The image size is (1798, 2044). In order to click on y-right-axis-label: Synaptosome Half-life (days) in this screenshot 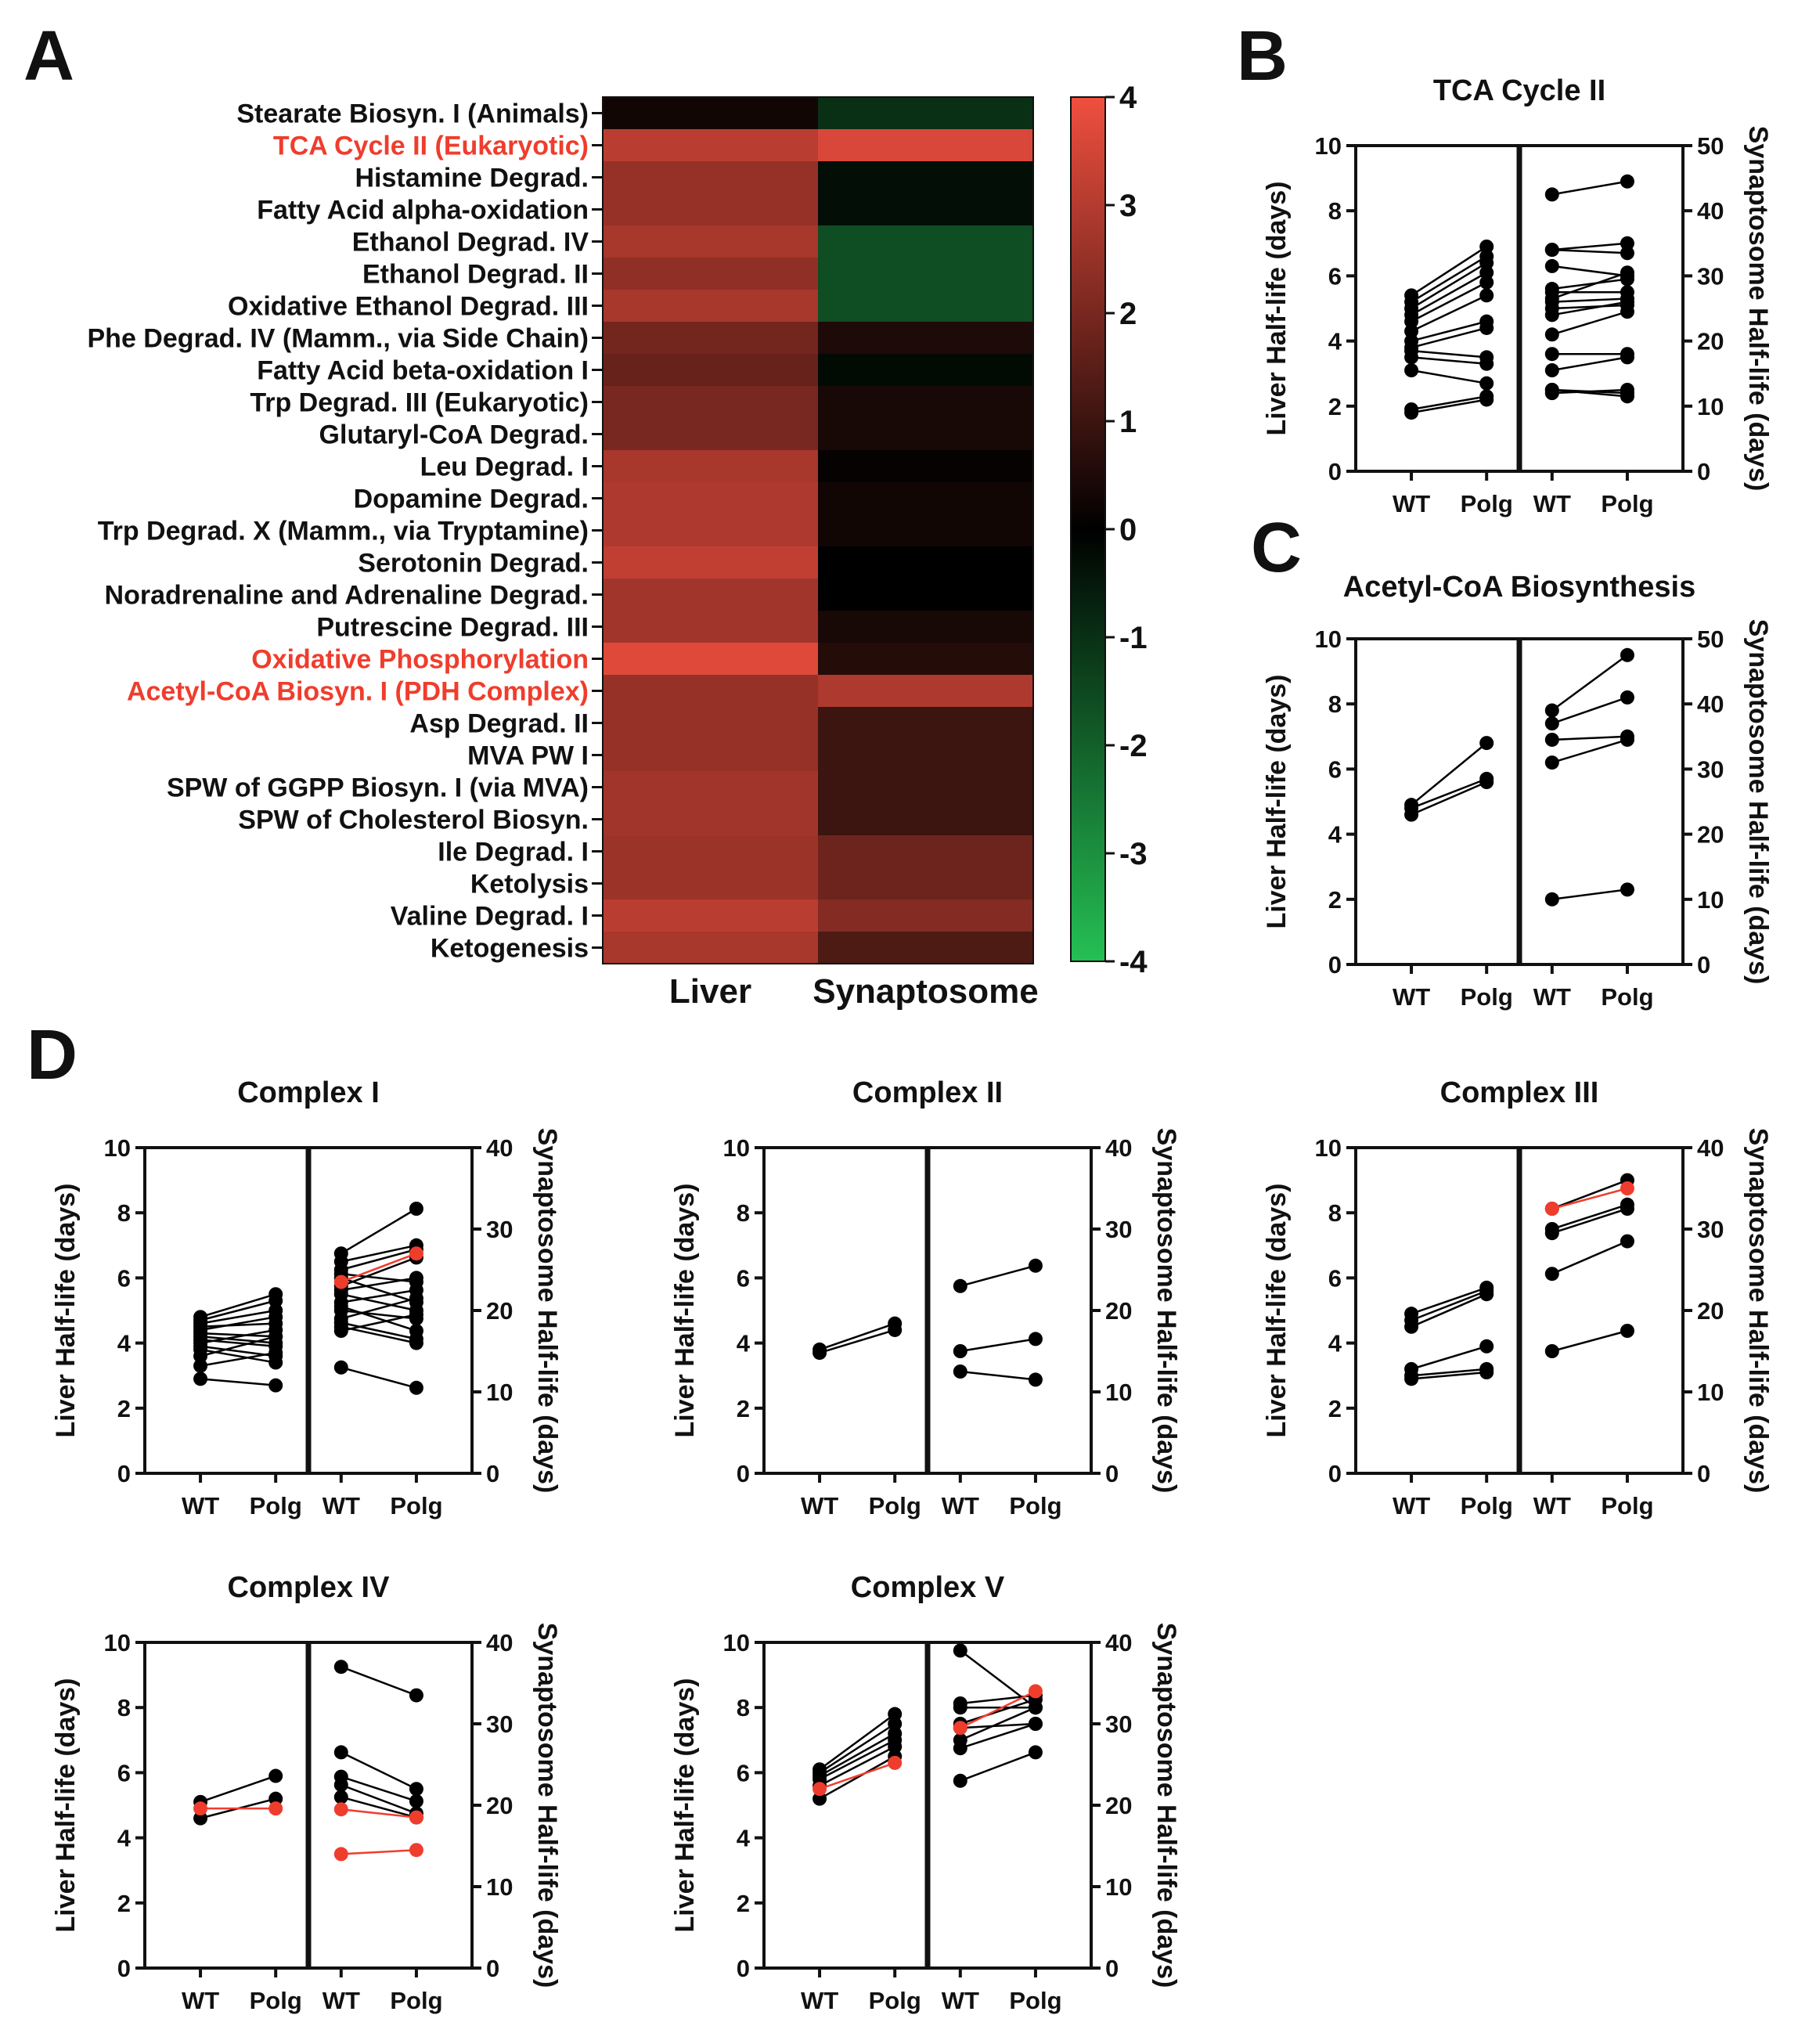, I will do `click(547, 1311)`.